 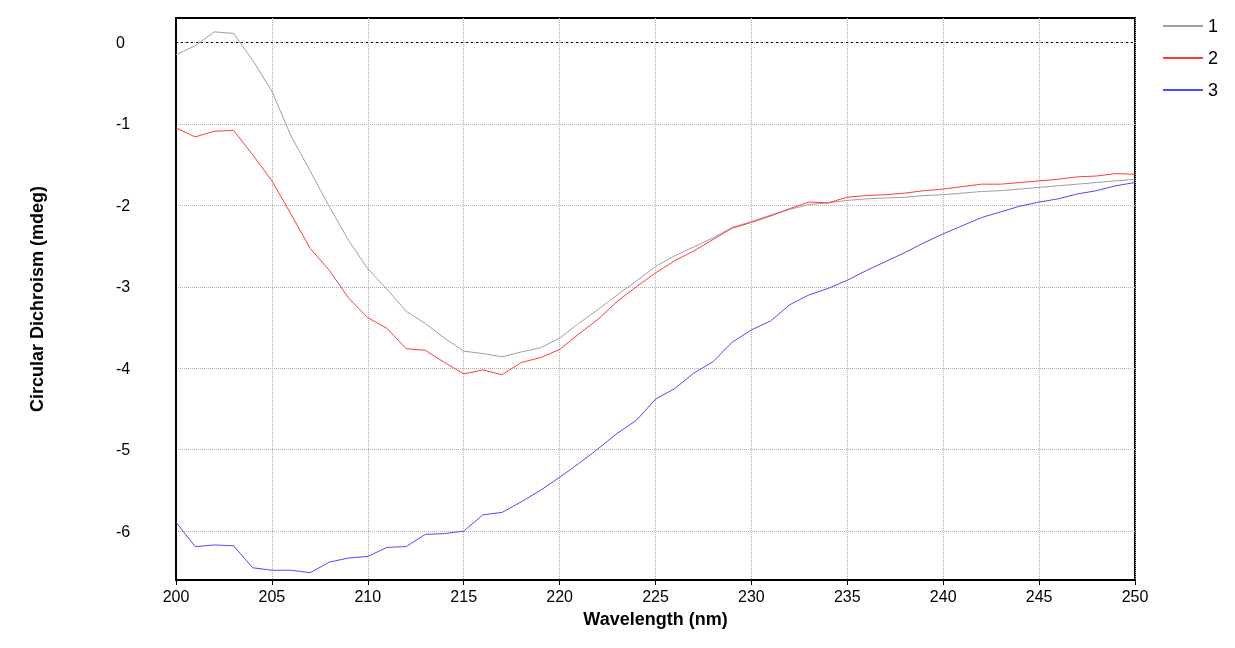 What do you see at coordinates (1135, 596) in the screenshot?
I see `x-tick-label: 250` at bounding box center [1135, 596].